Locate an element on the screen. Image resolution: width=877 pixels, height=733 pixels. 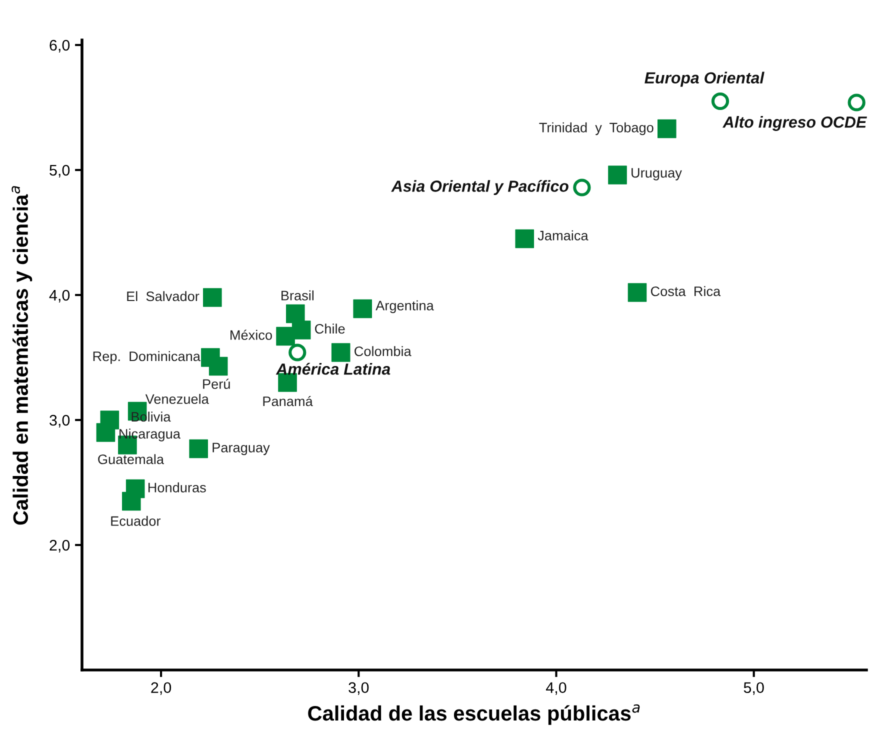
x-tick-label: 5,0 is located at coordinates (754, 688).